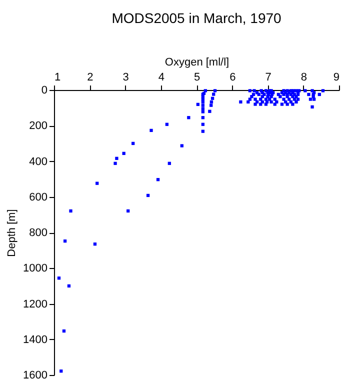  Describe the element at coordinates (38, 162) in the screenshot. I see `y-tick-label: 400` at that location.